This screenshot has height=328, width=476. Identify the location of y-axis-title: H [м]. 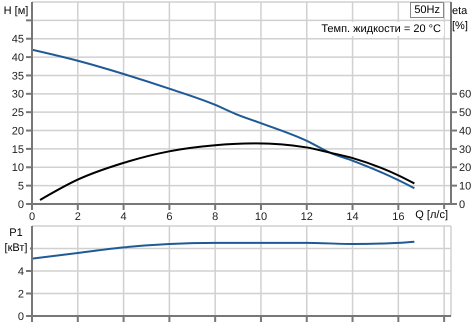
(16, 11).